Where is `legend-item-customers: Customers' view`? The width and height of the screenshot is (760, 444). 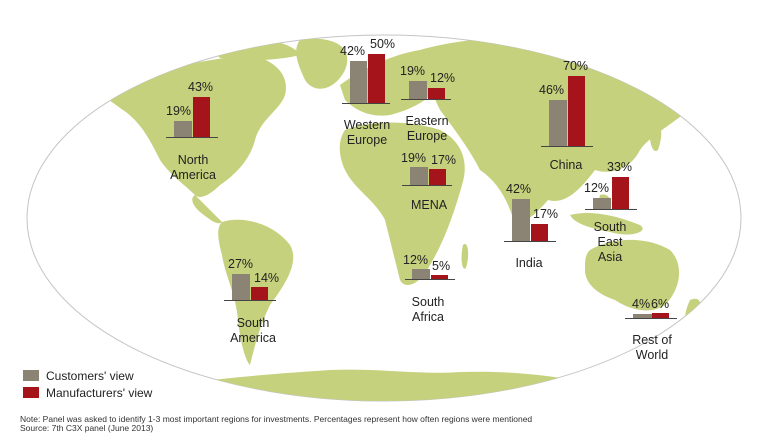
legend-item-customers: Customers' view is located at coordinates (87, 375).